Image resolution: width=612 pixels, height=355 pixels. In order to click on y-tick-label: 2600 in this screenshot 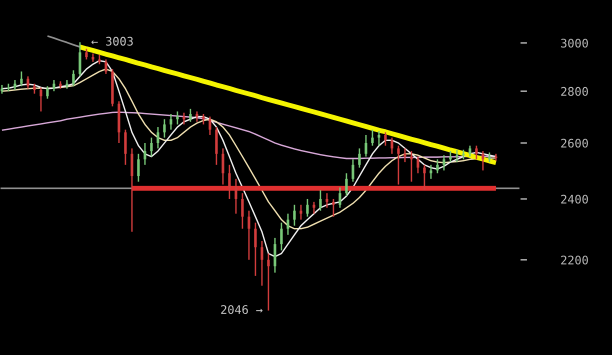, I will do `click(574, 143)`.